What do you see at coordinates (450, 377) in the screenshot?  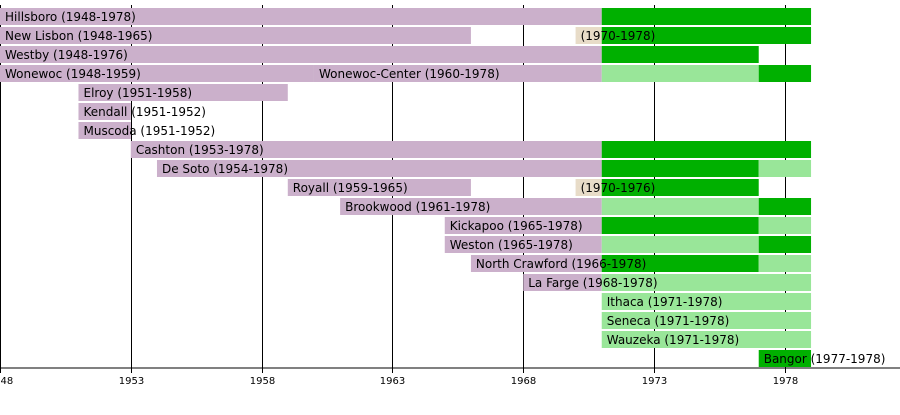 I see `axis: 1948 1953 1958 1963 1968 1973 1978` at bounding box center [450, 377].